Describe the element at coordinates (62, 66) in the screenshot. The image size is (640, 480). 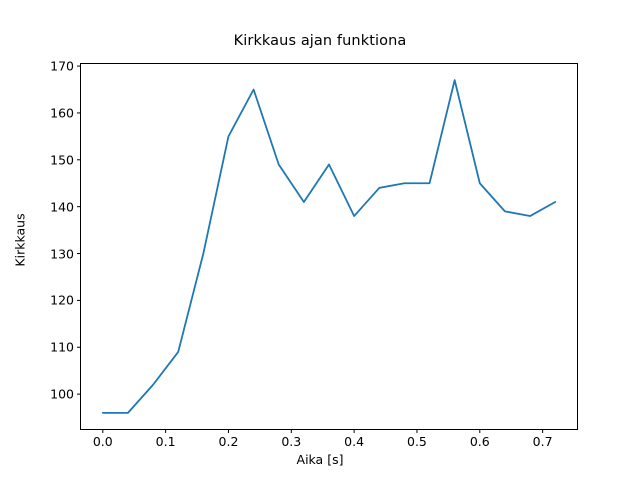
I see `y-tick-label: 170` at that location.